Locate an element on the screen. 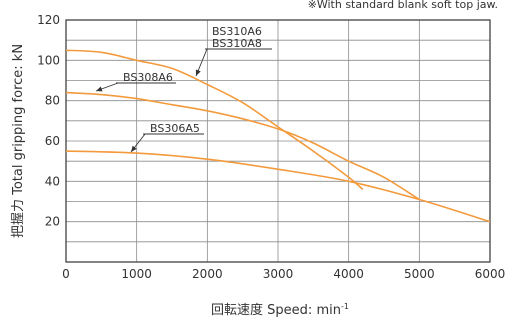 This screenshot has height=321, width=507. series-label: BS306A5 is located at coordinates (175, 128).